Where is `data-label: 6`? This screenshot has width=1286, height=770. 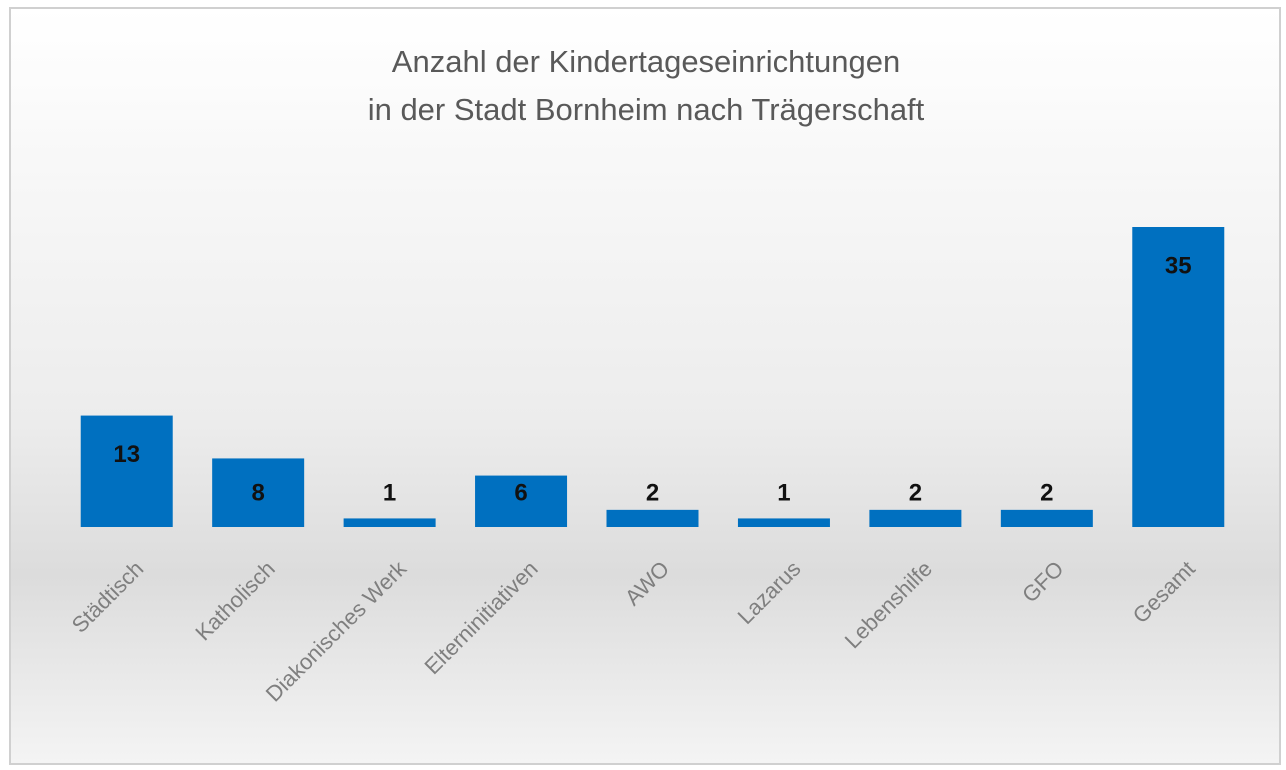 data-label: 6 is located at coordinates (520, 492).